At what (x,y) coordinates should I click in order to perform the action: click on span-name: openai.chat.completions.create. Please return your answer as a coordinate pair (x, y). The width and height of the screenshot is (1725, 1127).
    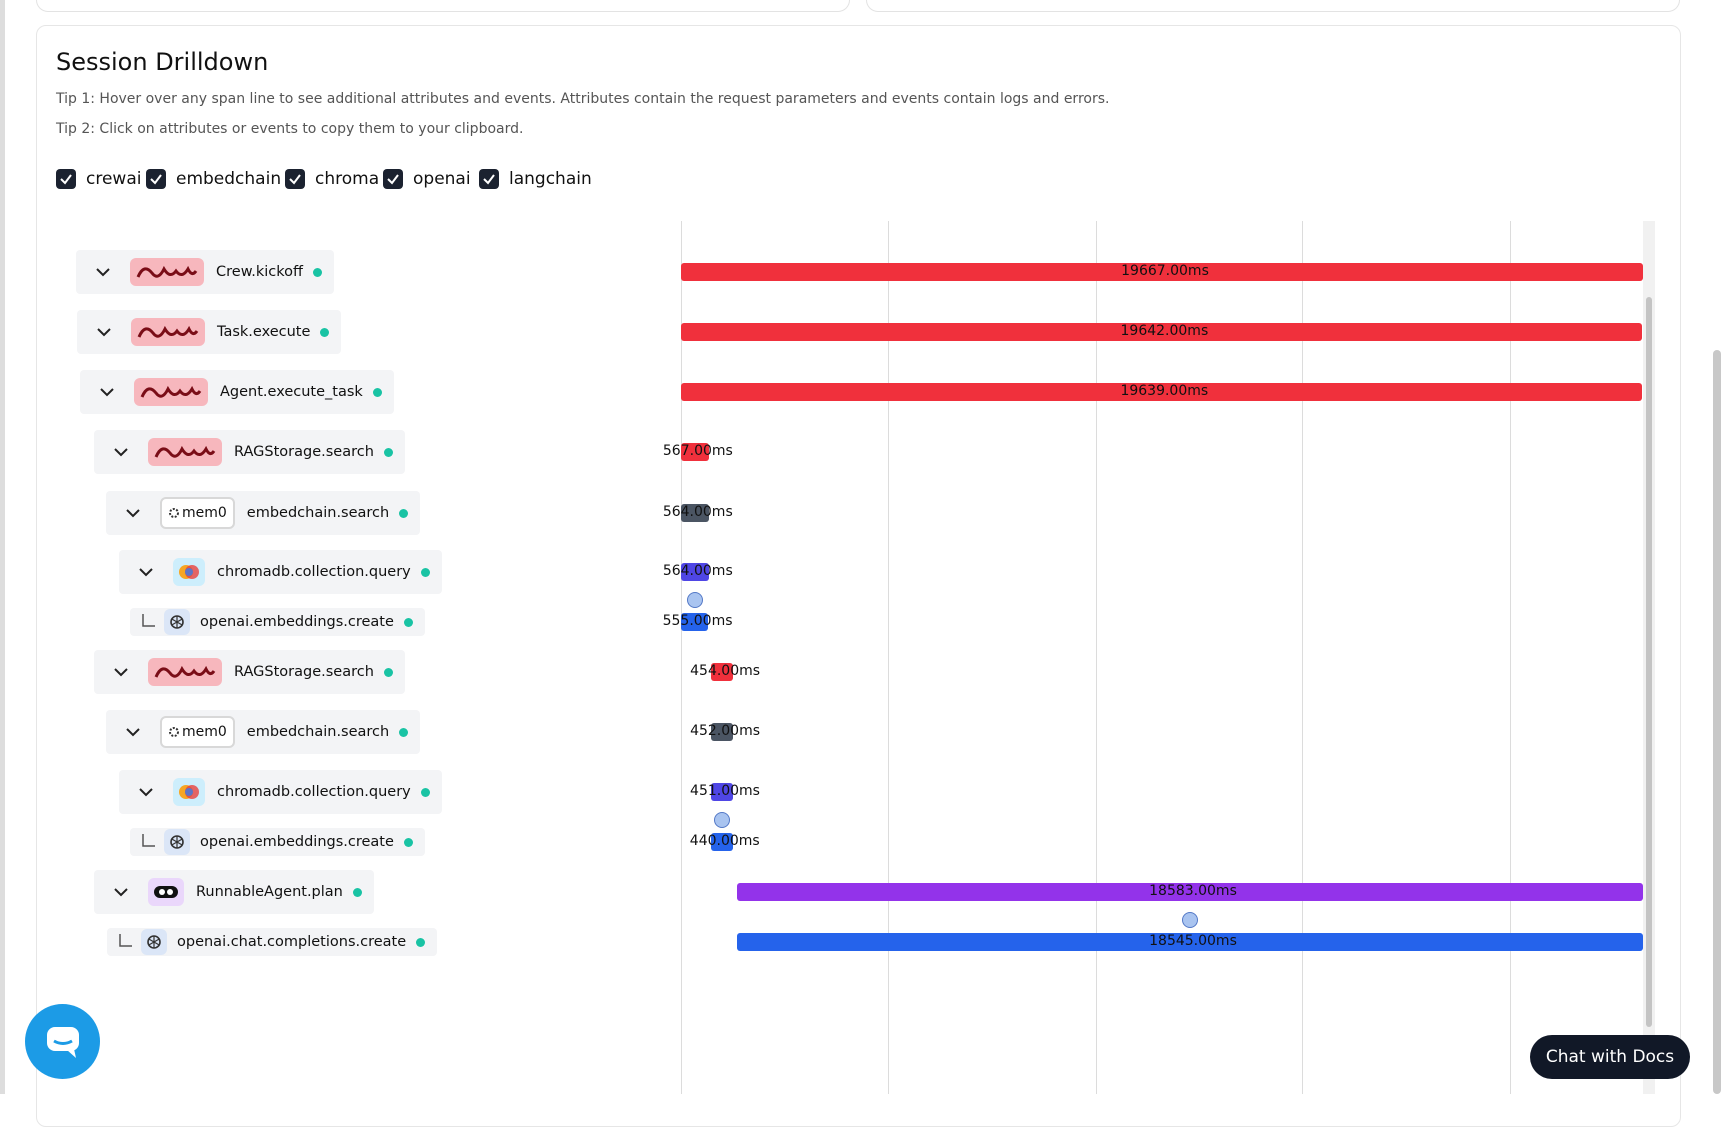
    Looking at the image, I should click on (292, 942).